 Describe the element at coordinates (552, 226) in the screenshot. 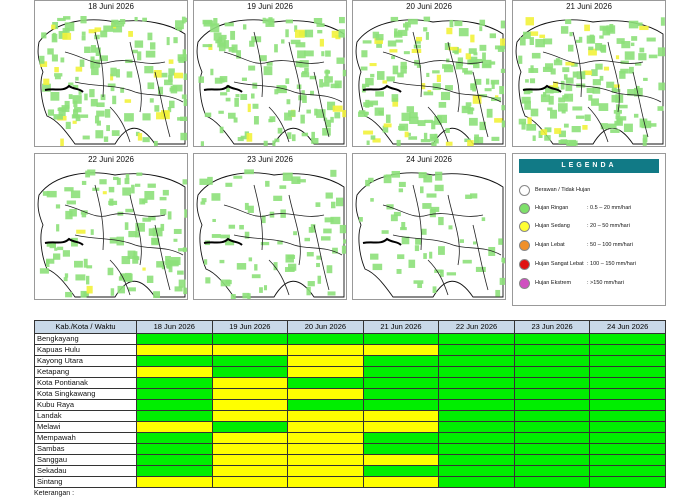

I see `legend-label: Hujan Sedang` at that location.